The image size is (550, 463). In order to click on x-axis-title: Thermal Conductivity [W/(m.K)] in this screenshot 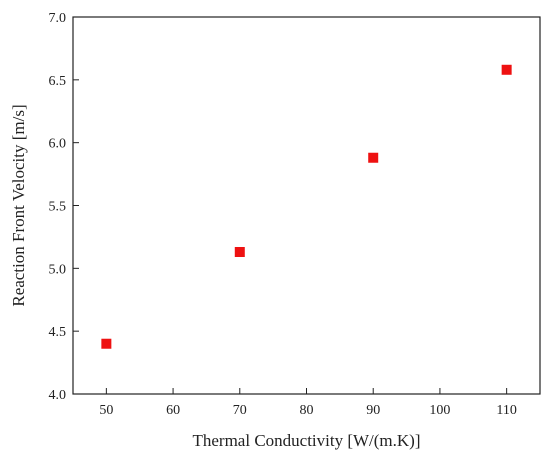, I will do `click(306, 440)`.